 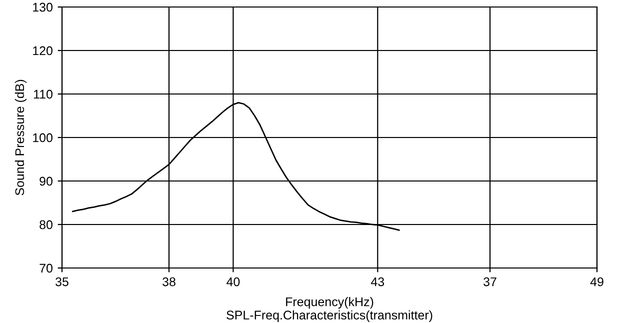 I want to click on text: SPL-Freq.Characteristics(transmitter), so click(x=329, y=316).